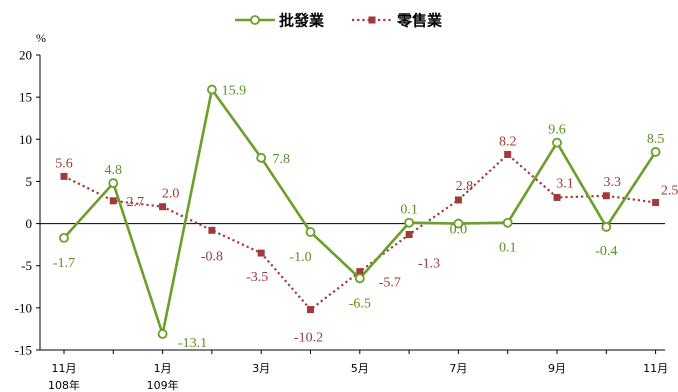 The image size is (678, 392). What do you see at coordinates (29, 181) in the screenshot?
I see `y-tick-label: 5` at bounding box center [29, 181].